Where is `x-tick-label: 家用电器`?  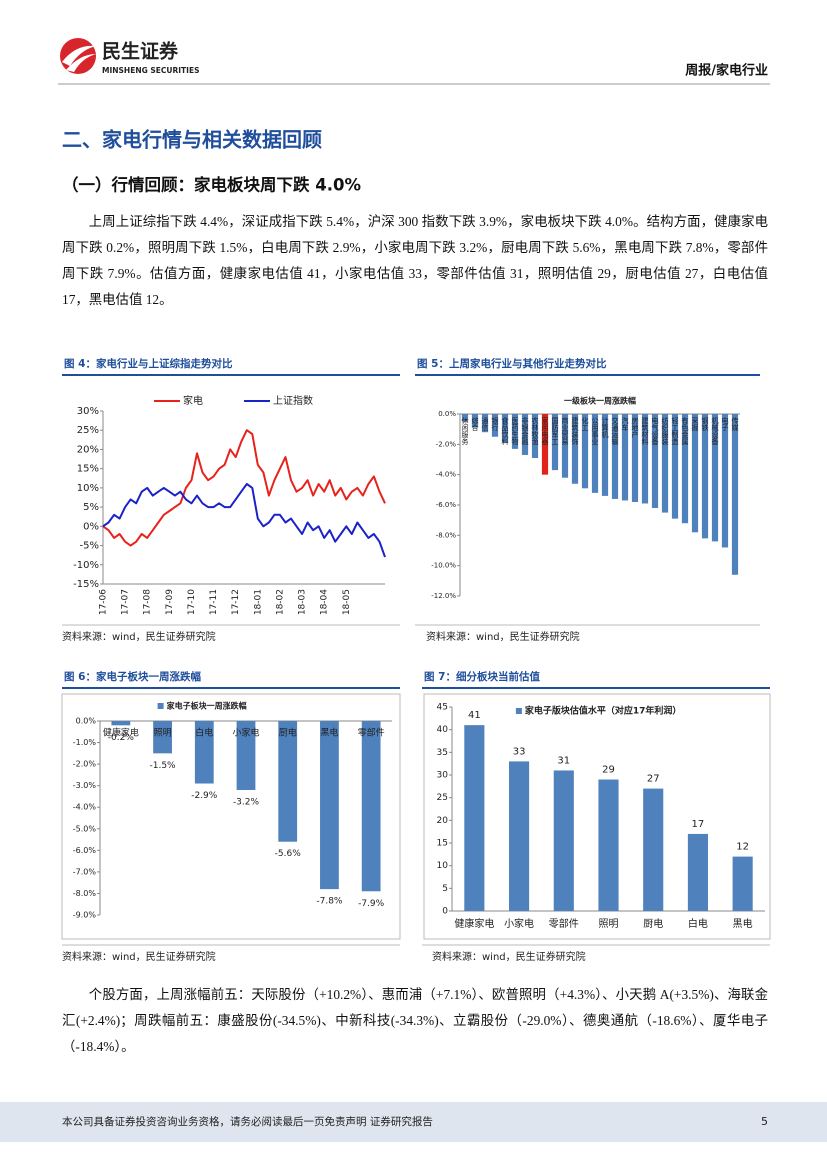 x-tick-label: 家用电器 is located at coordinates (545, 431).